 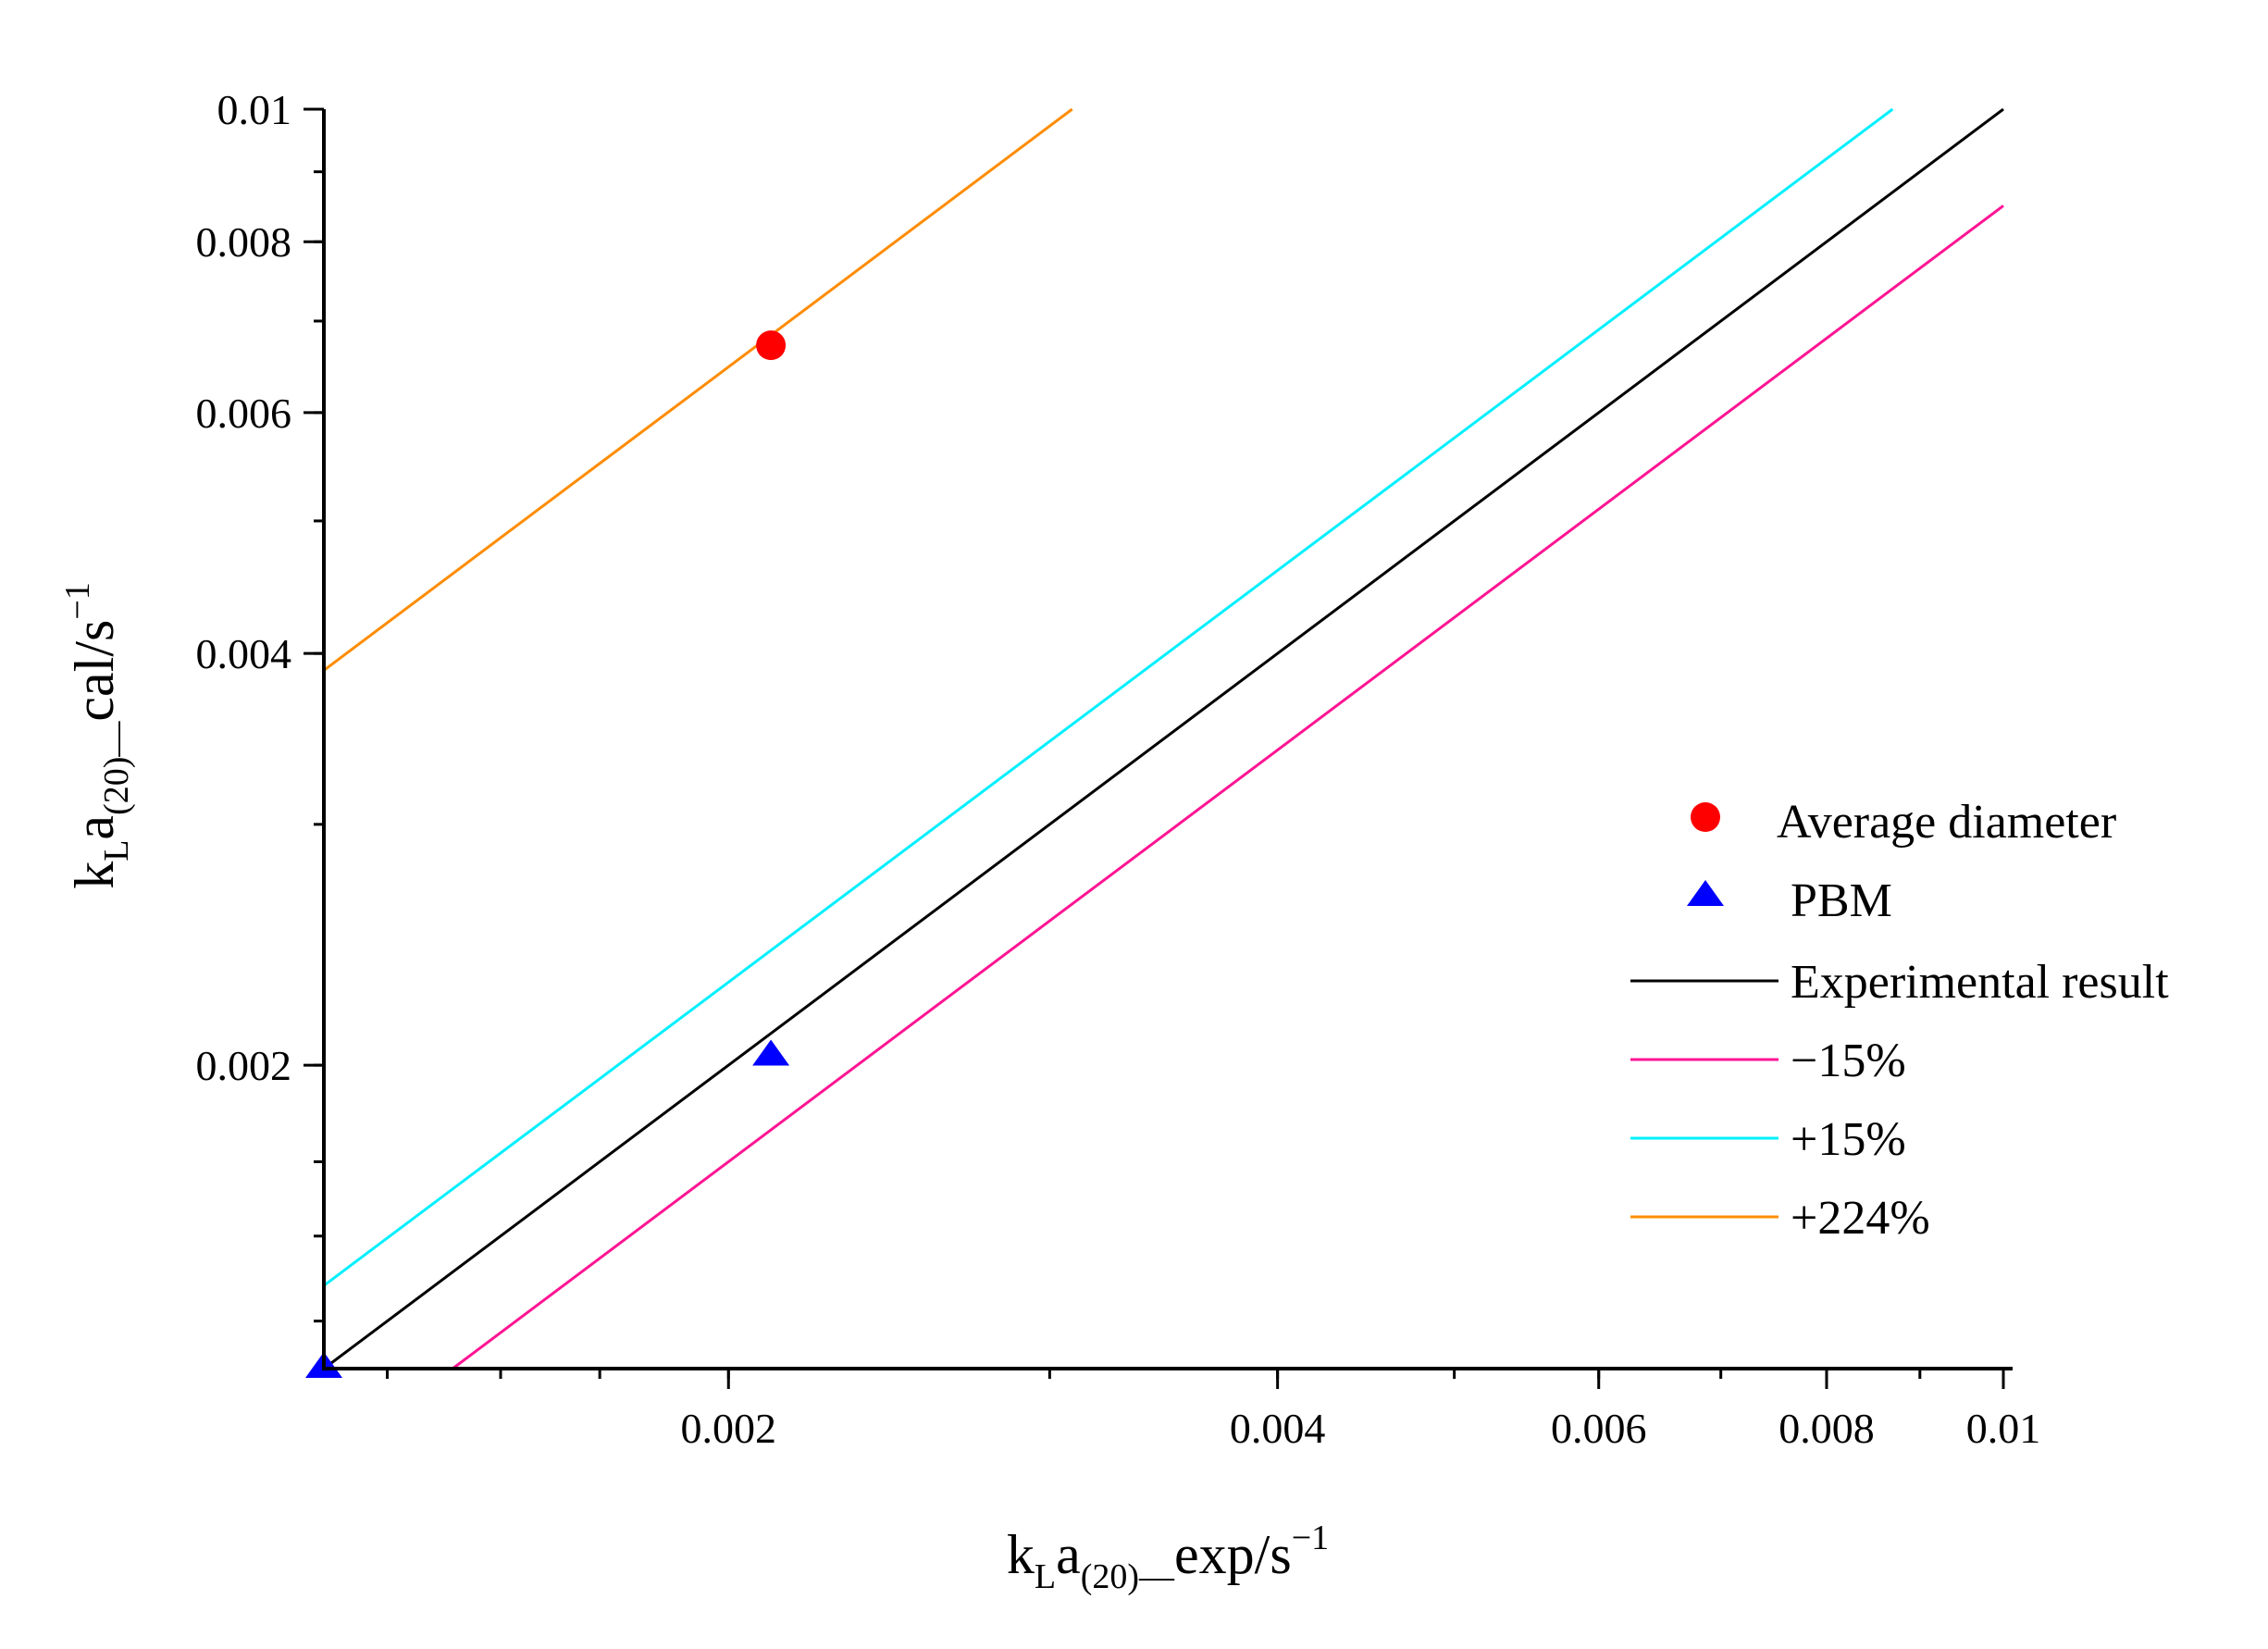 What do you see at coordinates (260, 704) in the screenshot?
I see `y-ticks: 0.002 0.004 0.006 0.008 0.01` at bounding box center [260, 704].